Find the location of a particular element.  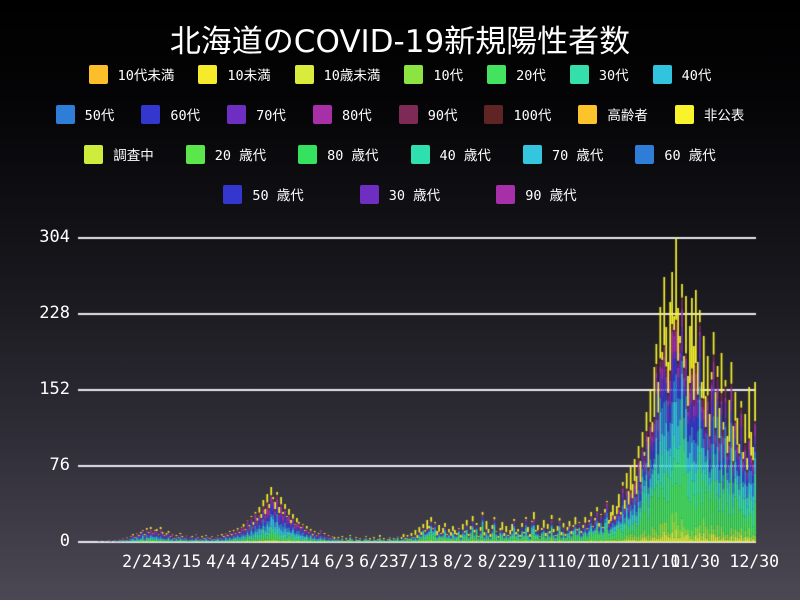

y-axis-tick-label: 228 is located at coordinates (54, 313).